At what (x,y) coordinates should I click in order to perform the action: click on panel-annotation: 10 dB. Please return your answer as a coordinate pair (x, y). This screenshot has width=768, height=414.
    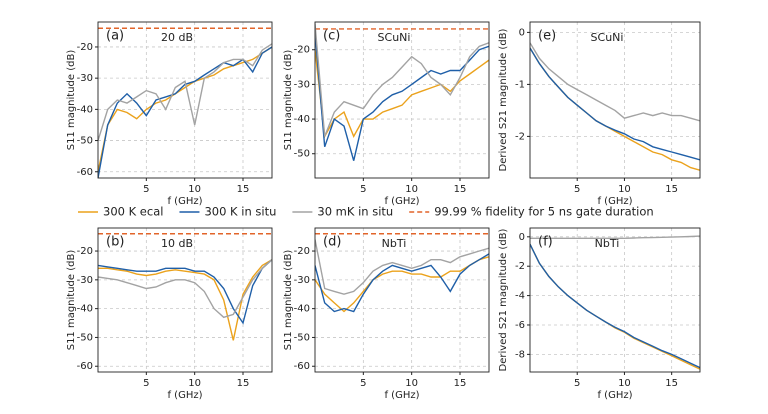
    Looking at the image, I should click on (177, 243).